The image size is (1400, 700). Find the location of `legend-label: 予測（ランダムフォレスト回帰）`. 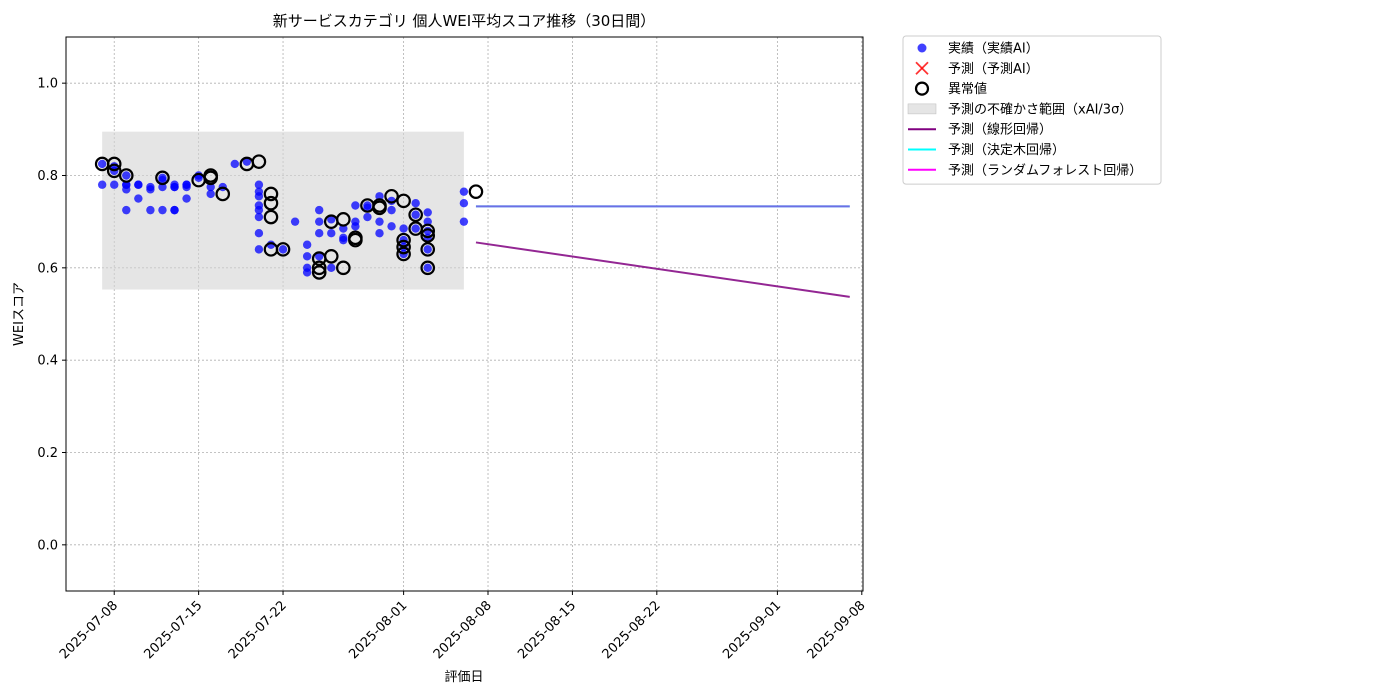

legend-label: 予測（ランダムフォレスト回帰） is located at coordinates (1045, 170).